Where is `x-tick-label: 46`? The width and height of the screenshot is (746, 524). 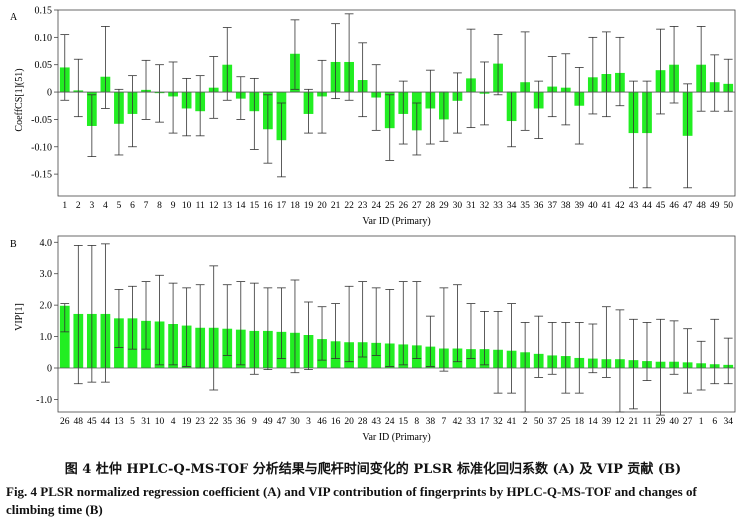
x-tick-label: 46 is located at coordinates (674, 206).